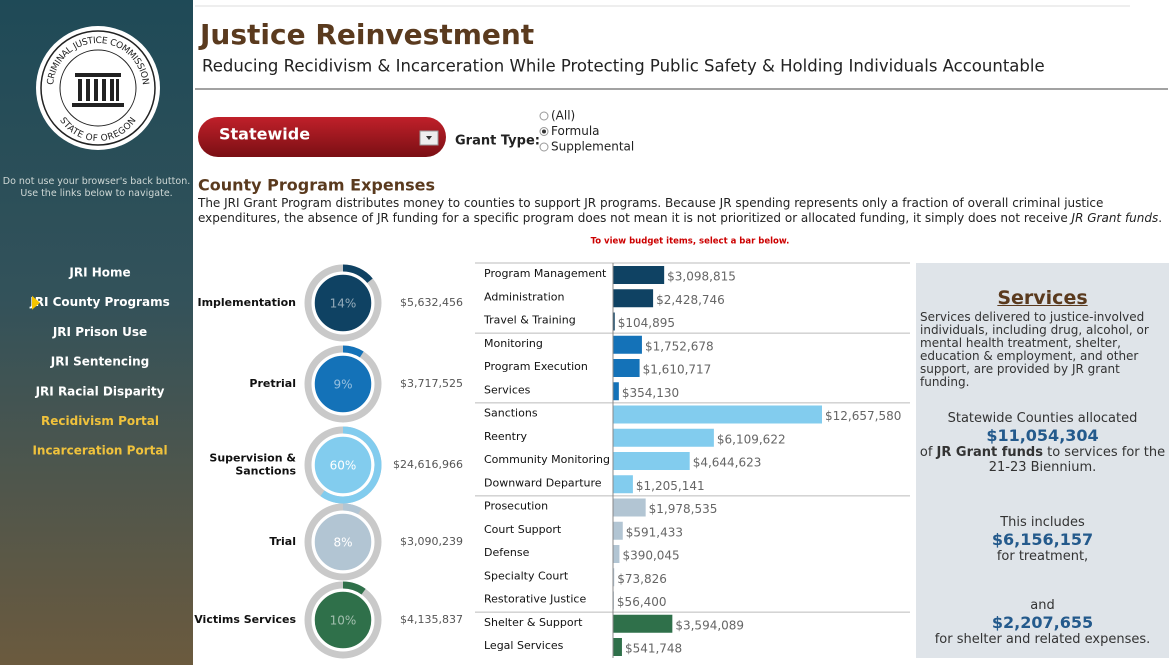  Describe the element at coordinates (497, 141) in the screenshot. I see `grant-type-label: Grant Type:` at that location.